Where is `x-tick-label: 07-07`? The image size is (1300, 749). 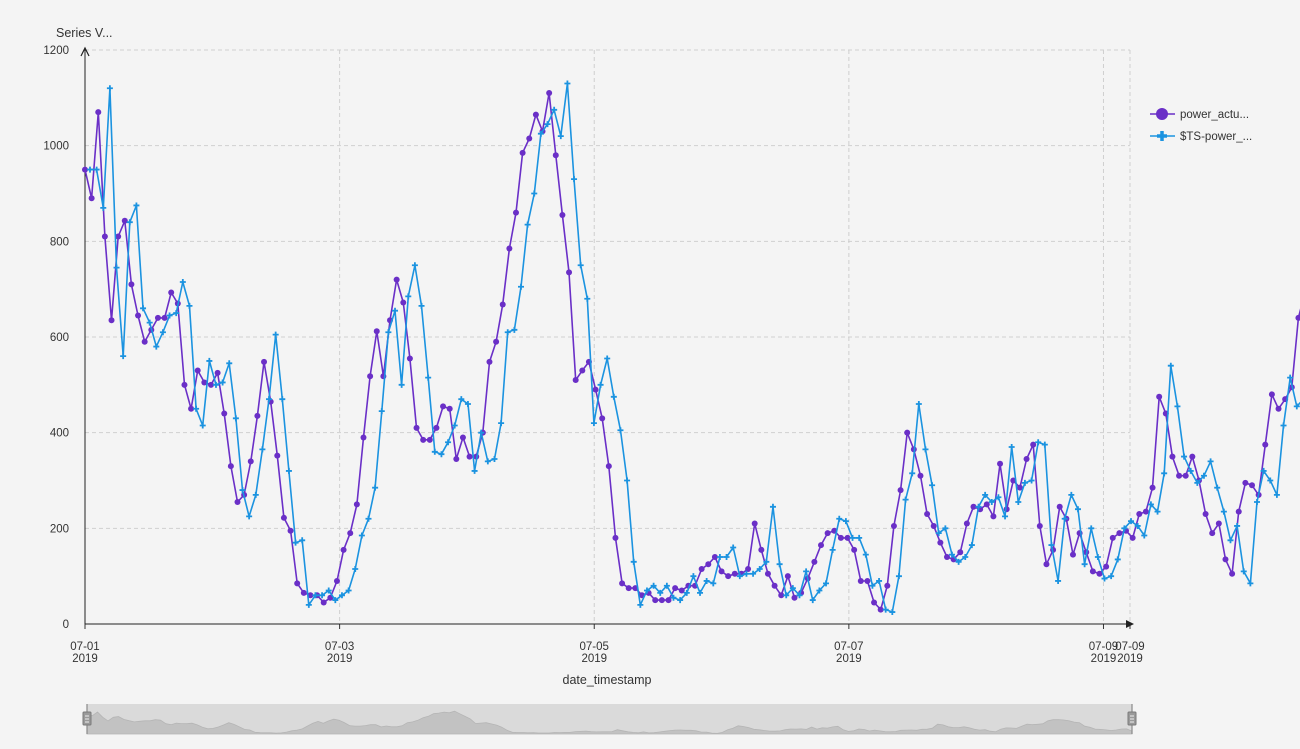
x-tick-label: 07-07 is located at coordinates (848, 647).